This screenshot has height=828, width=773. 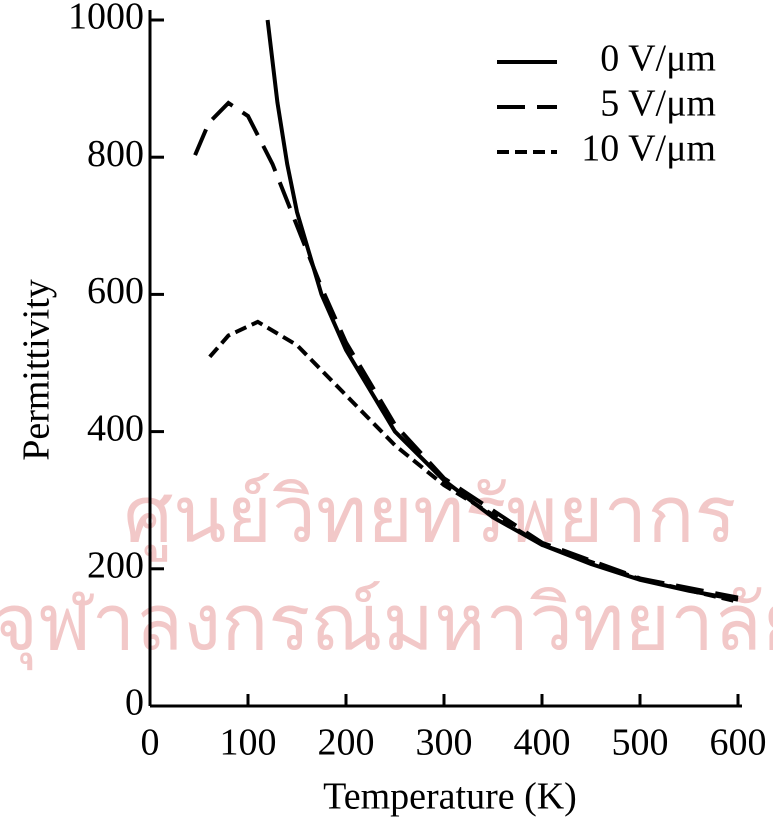 What do you see at coordinates (640, 743) in the screenshot?
I see `x-tick-label: 500` at bounding box center [640, 743].